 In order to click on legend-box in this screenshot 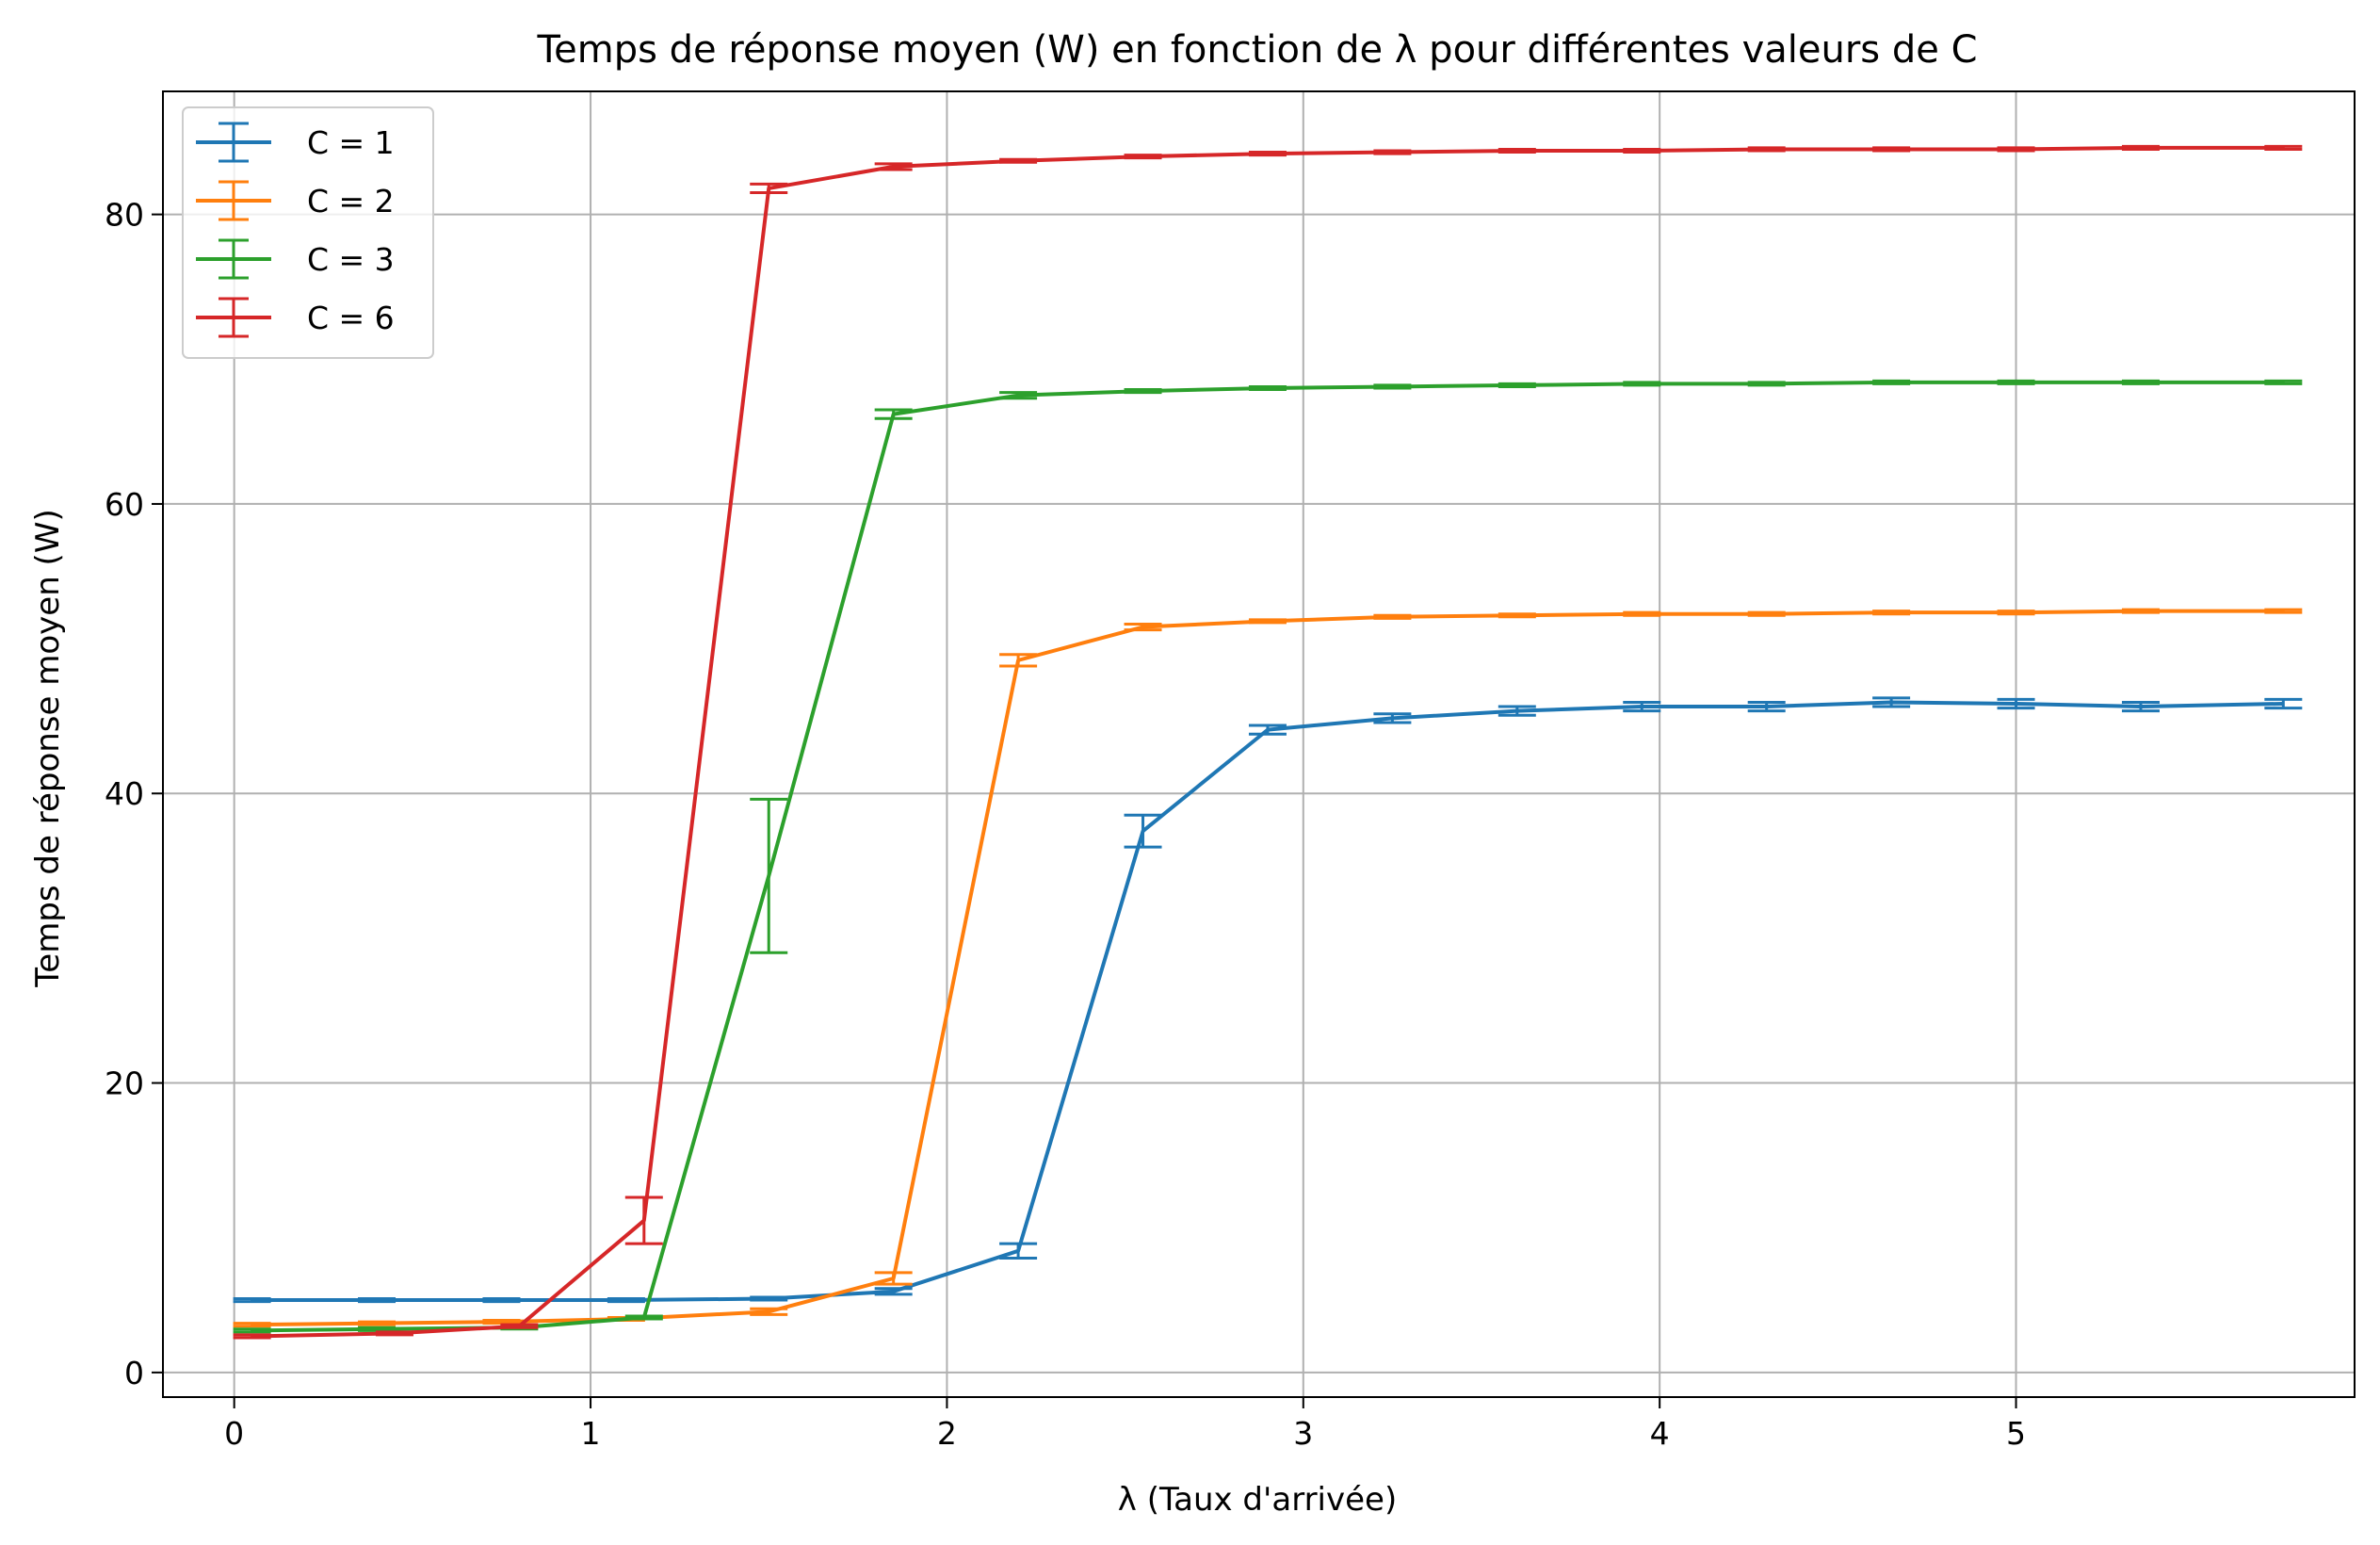, I will do `click(308, 232)`.